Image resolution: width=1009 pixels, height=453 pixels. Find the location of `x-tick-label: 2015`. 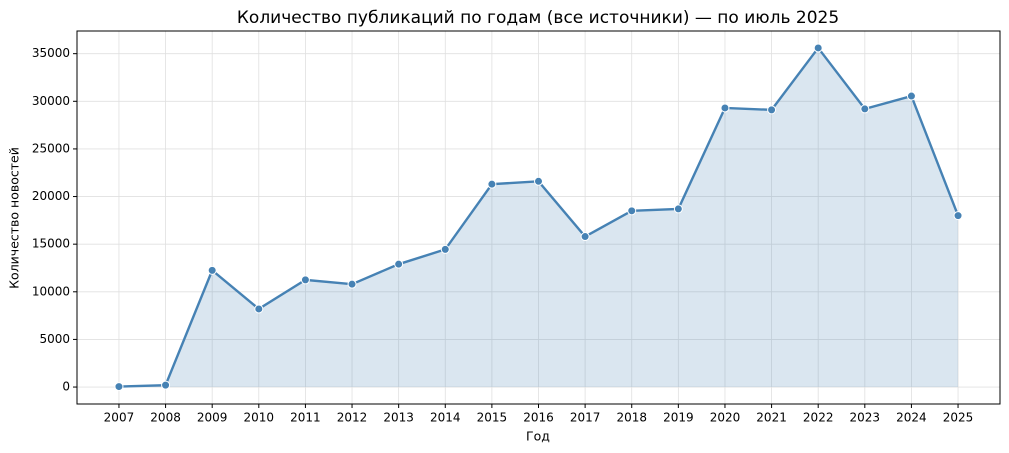

x-tick-label: 2015 is located at coordinates (492, 418).